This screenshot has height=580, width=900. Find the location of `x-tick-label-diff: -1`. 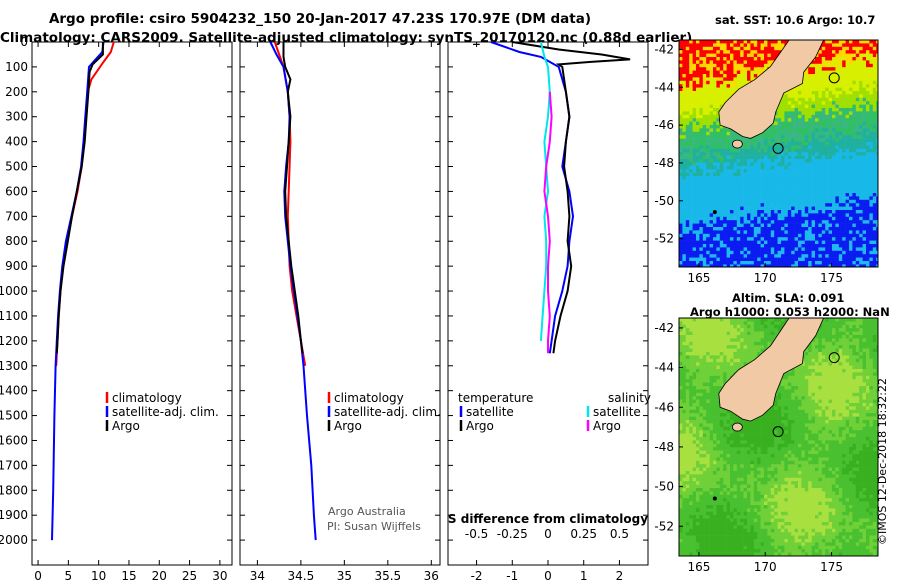

x-tick-label-diff: -1 is located at coordinates (512, 574).